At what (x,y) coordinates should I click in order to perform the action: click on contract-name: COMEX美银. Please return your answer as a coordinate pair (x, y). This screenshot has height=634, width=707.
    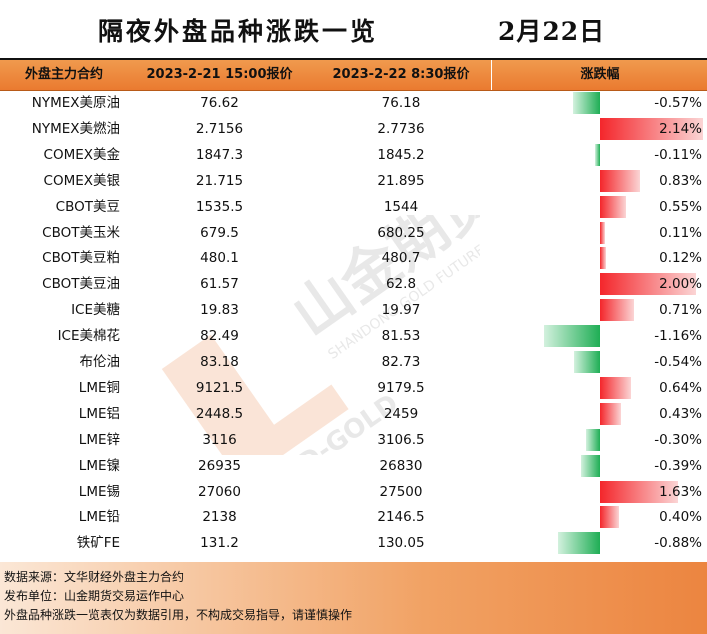
    Looking at the image, I should click on (81, 180).